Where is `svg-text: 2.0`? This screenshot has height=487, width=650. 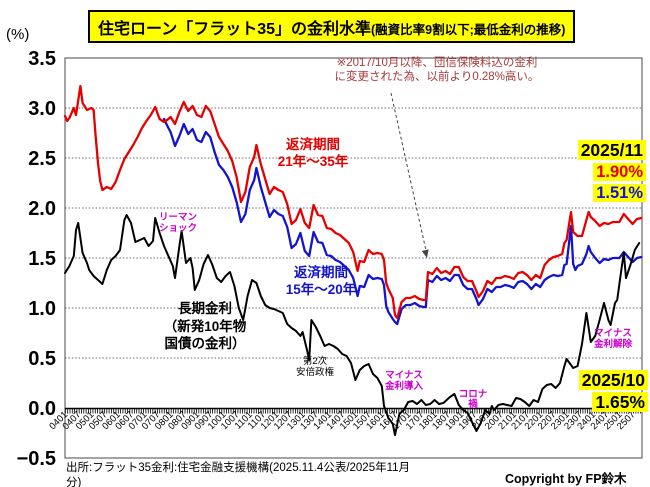
svg-text: 2.0 is located at coordinates (42, 209).